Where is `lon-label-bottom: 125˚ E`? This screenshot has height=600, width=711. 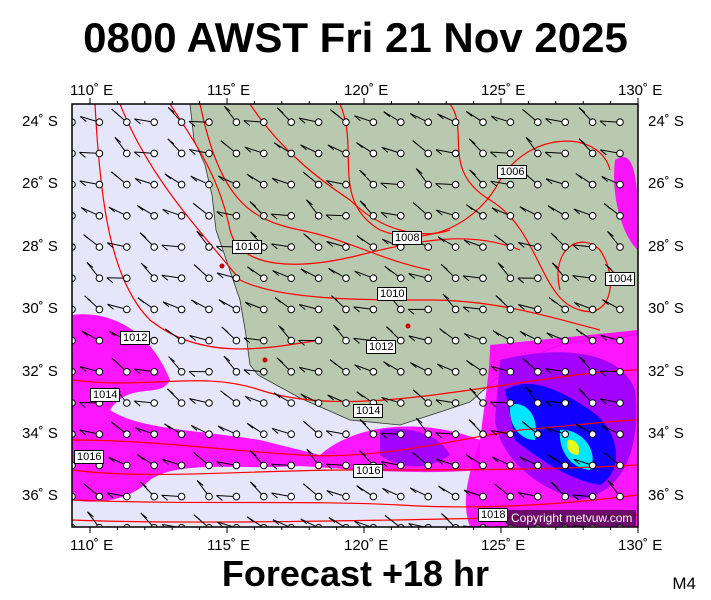 lon-label-bottom: 125˚ E is located at coordinates (503, 545).